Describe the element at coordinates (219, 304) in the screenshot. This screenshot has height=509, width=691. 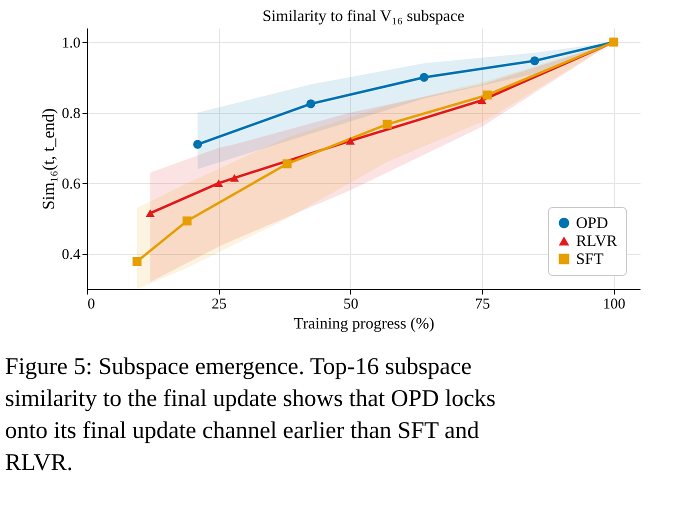
I see `x-tick-label: 25` at that location.